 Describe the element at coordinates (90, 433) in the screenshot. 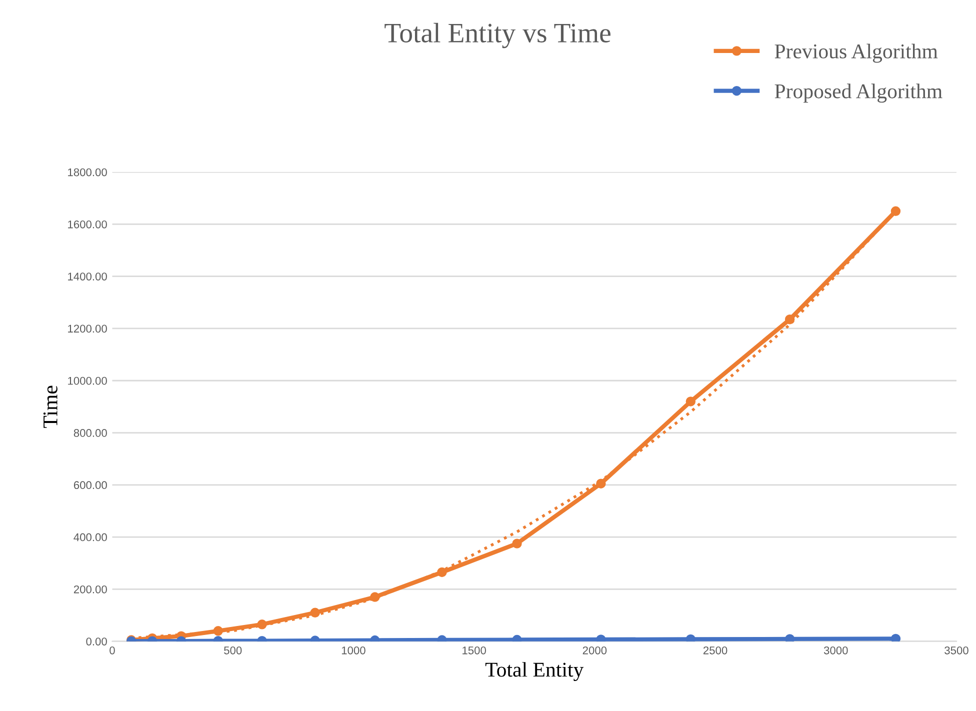

I see `y-tick-label: 800.00` at that location.